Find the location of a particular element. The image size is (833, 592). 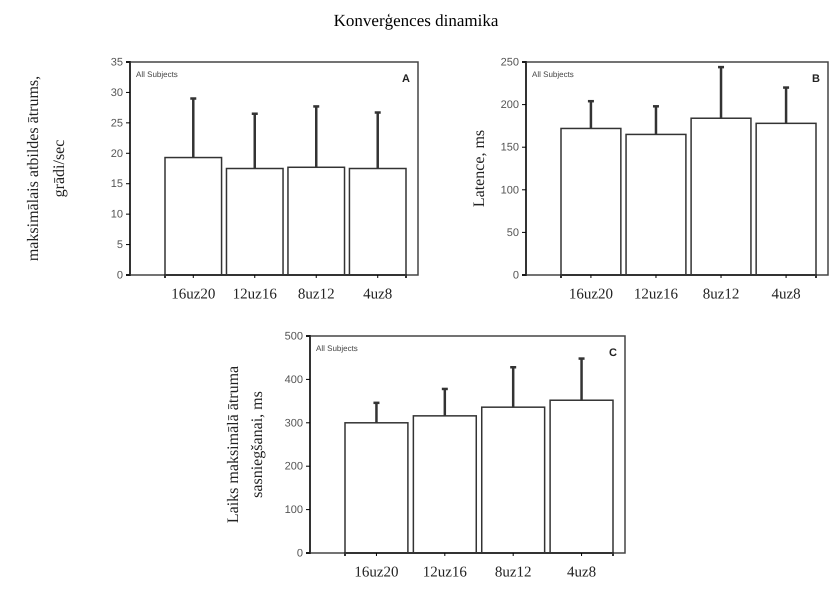

y-axis-title: Laiks maksimālā ātruma sasniegšanai, ms is located at coordinates (245, 445).